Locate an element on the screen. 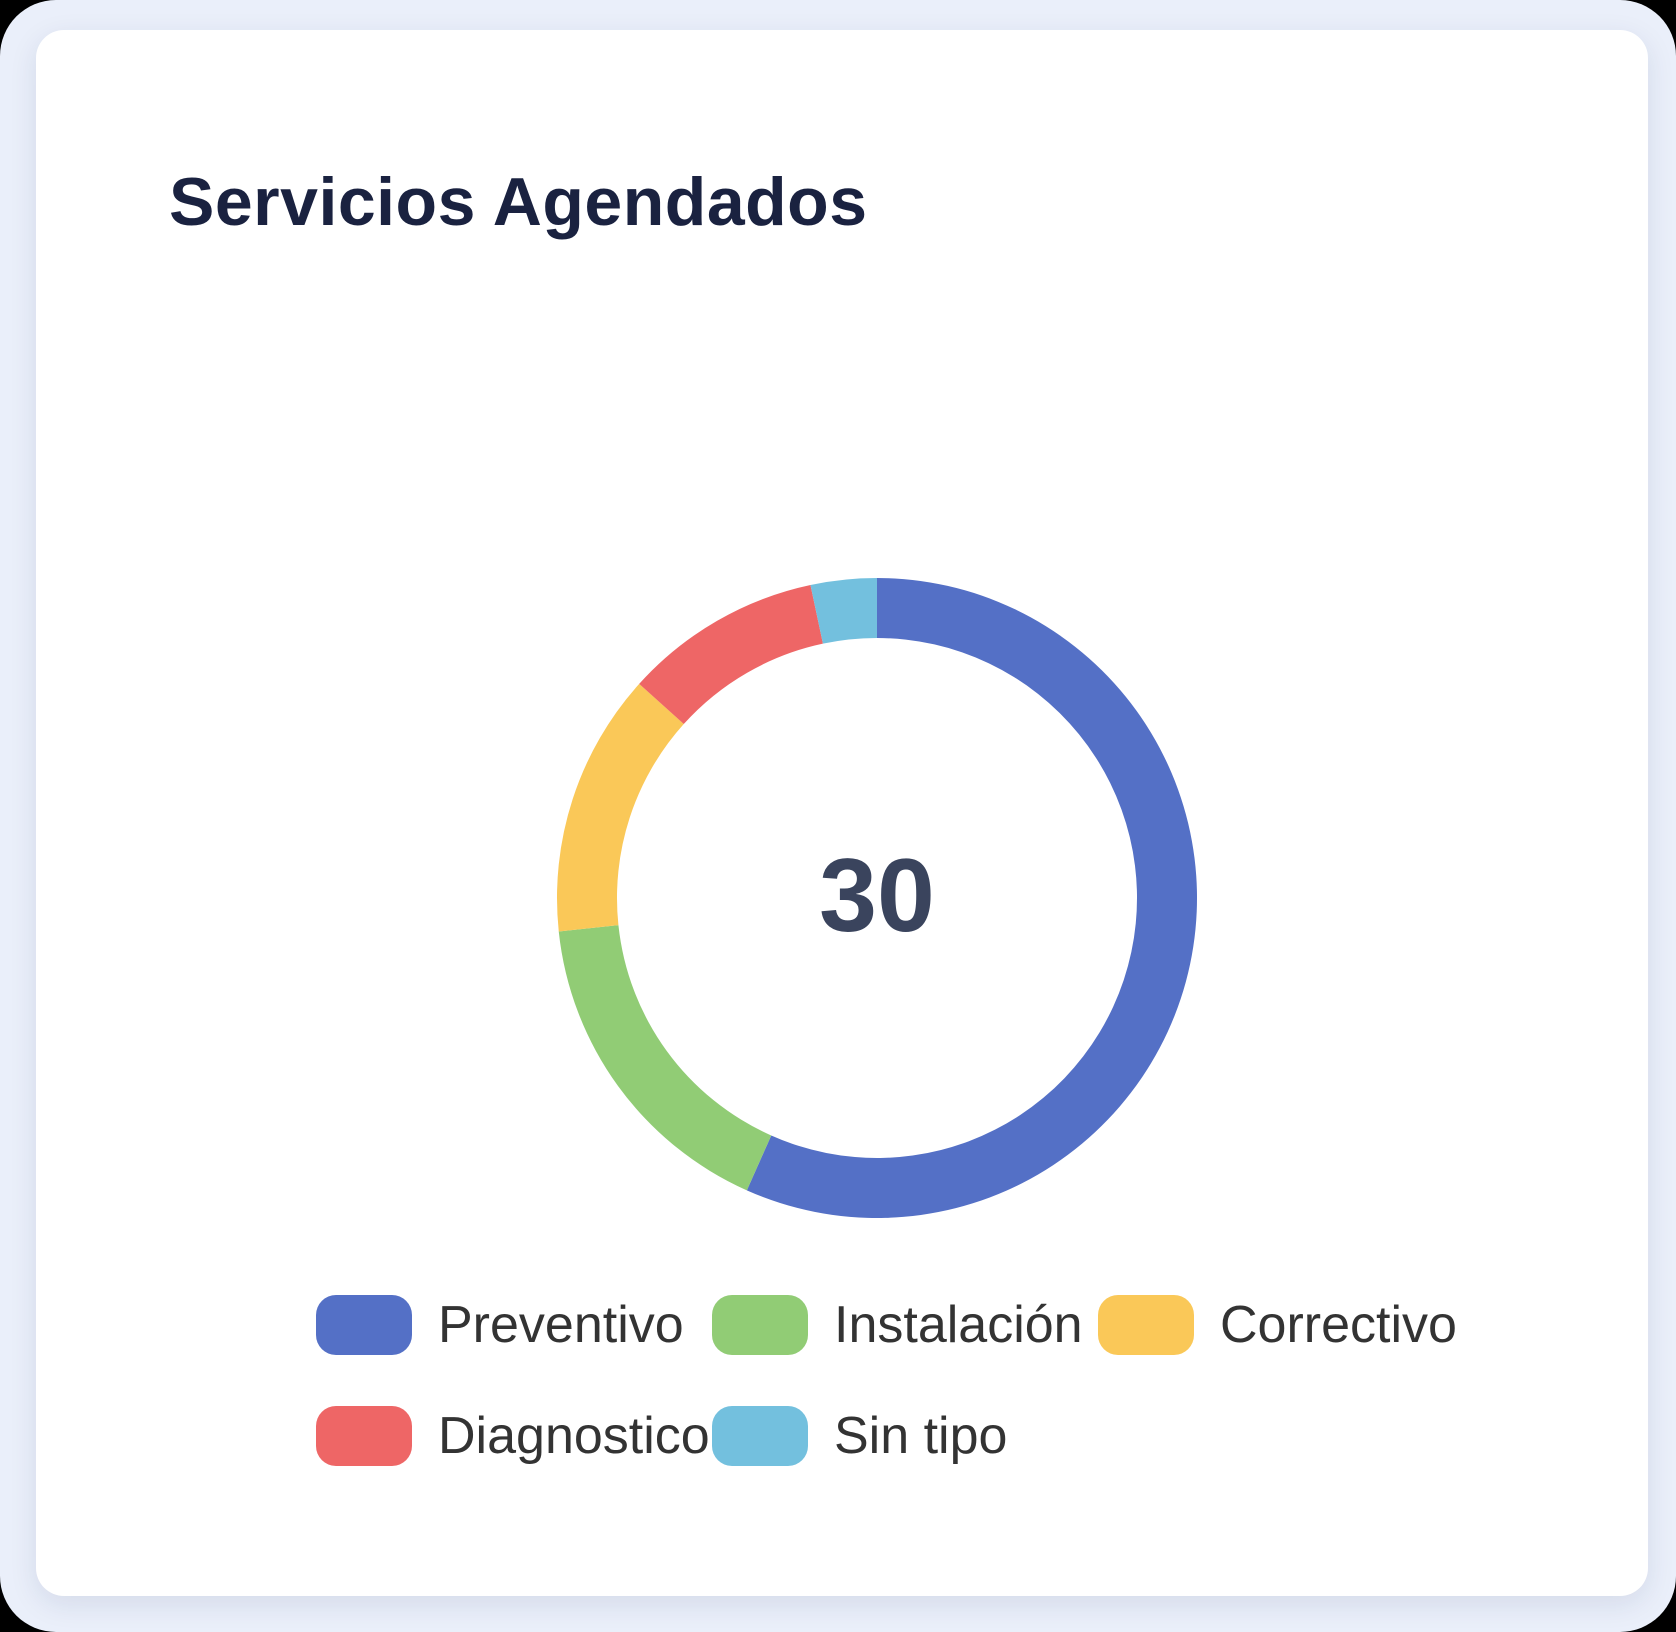 This screenshot has width=1676, height=1632. legend-swatch-diagnostico is located at coordinates (364, 1436).